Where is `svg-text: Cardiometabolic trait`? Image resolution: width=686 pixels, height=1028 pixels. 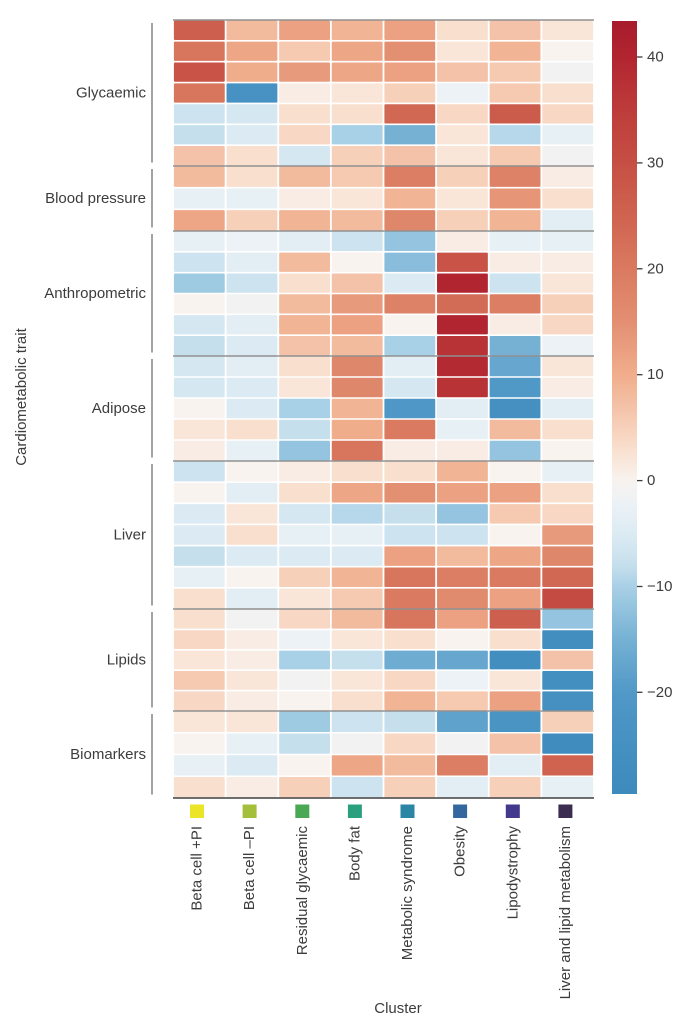
svg-text: Cardiometabolic trait is located at coordinates (21, 396).